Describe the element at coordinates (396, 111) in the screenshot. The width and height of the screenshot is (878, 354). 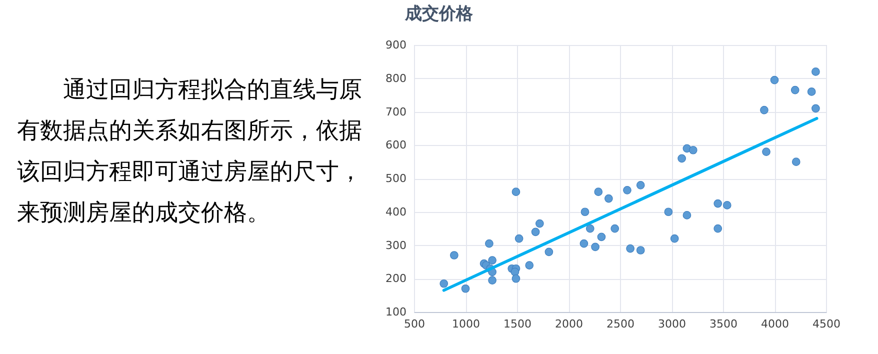
I see `y-tick-label: 700` at that location.